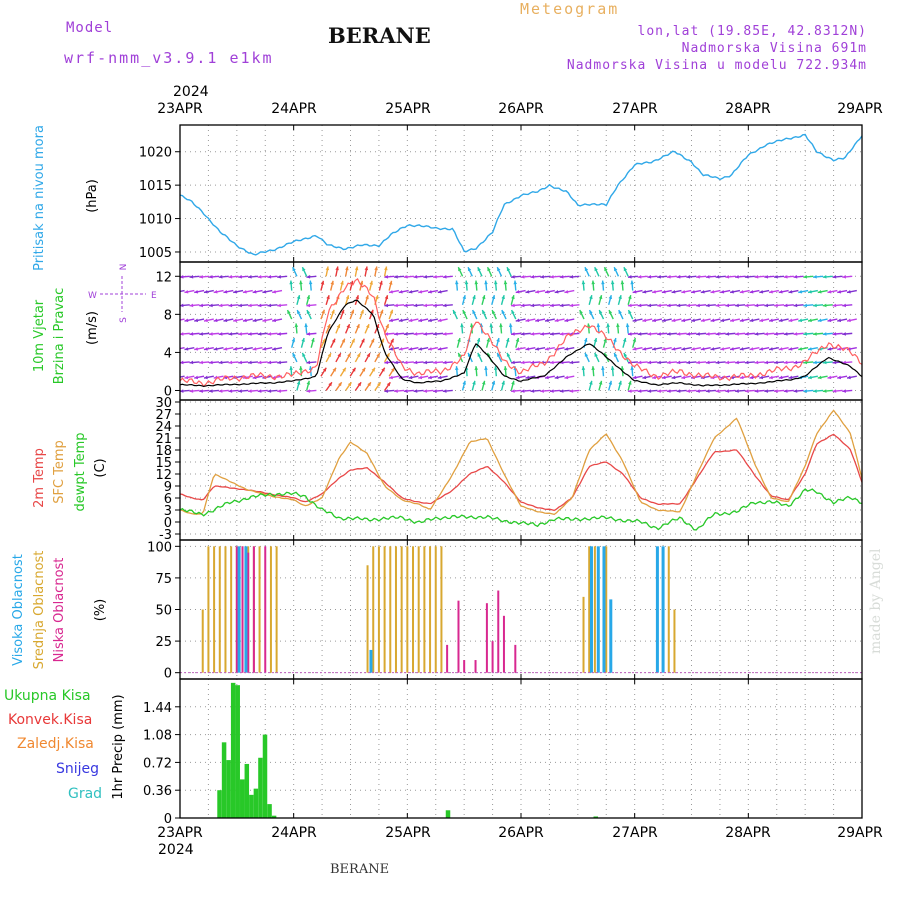 The image size is (900, 900). What do you see at coordinates (124, 267) in the screenshot?
I see `compass-n: N` at bounding box center [124, 267].